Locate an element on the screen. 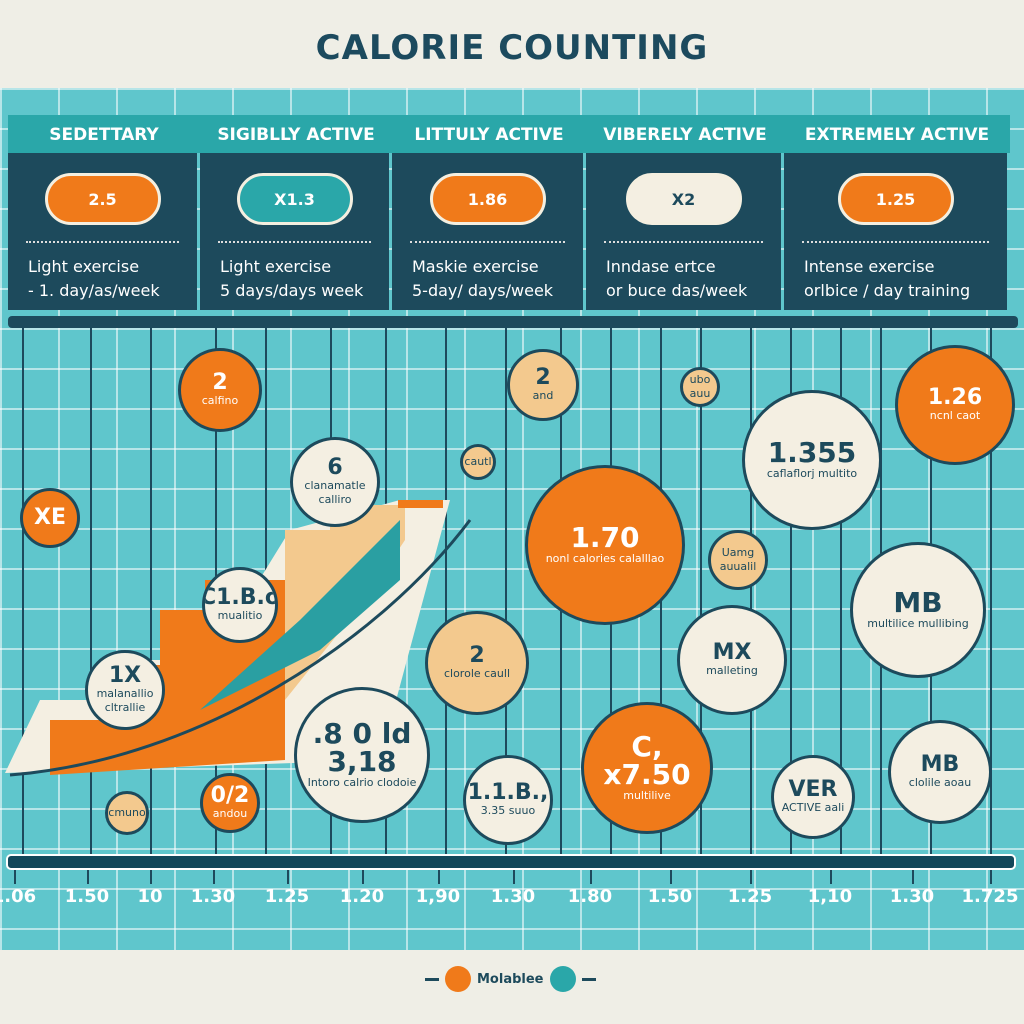  data-bubble: 0/2 andou is located at coordinates (230, 803).